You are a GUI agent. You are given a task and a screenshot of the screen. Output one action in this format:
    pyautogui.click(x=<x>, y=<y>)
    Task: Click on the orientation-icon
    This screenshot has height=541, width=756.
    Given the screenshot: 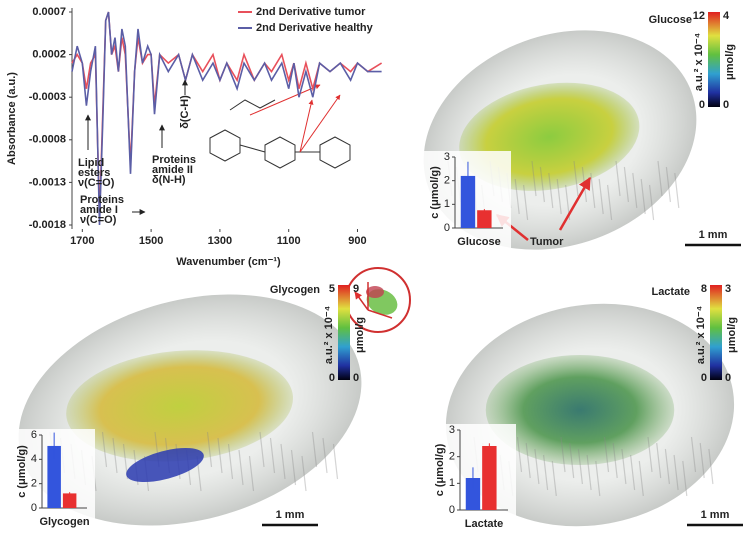 What is the action you would take?
    pyautogui.click(x=378, y=300)
    